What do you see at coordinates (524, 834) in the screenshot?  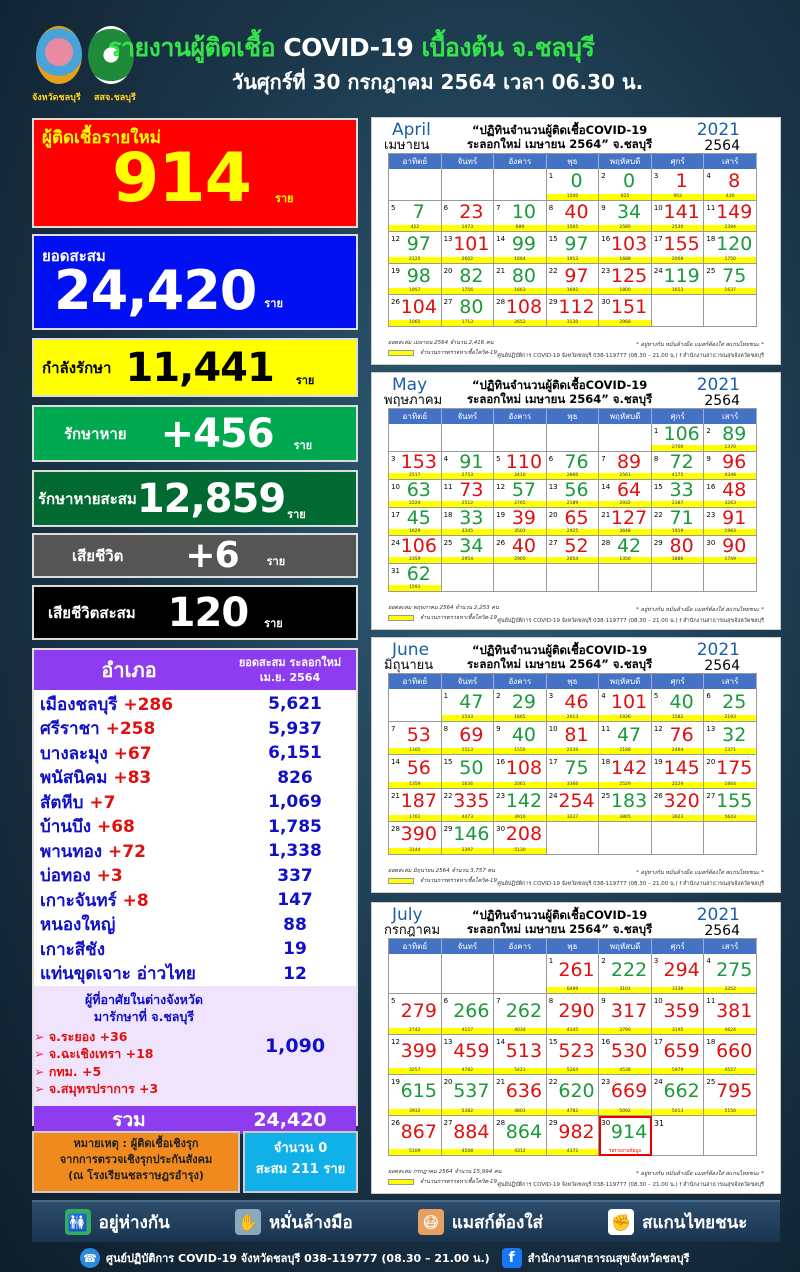 I see `daily-cases: 208` at bounding box center [524, 834].